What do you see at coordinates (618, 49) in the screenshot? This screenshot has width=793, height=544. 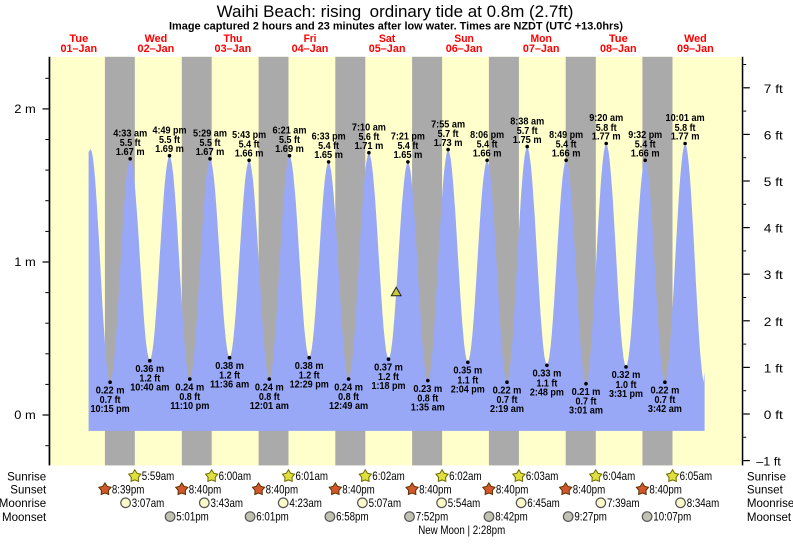 I see `svg-text: 08–Jan` at bounding box center [618, 49].